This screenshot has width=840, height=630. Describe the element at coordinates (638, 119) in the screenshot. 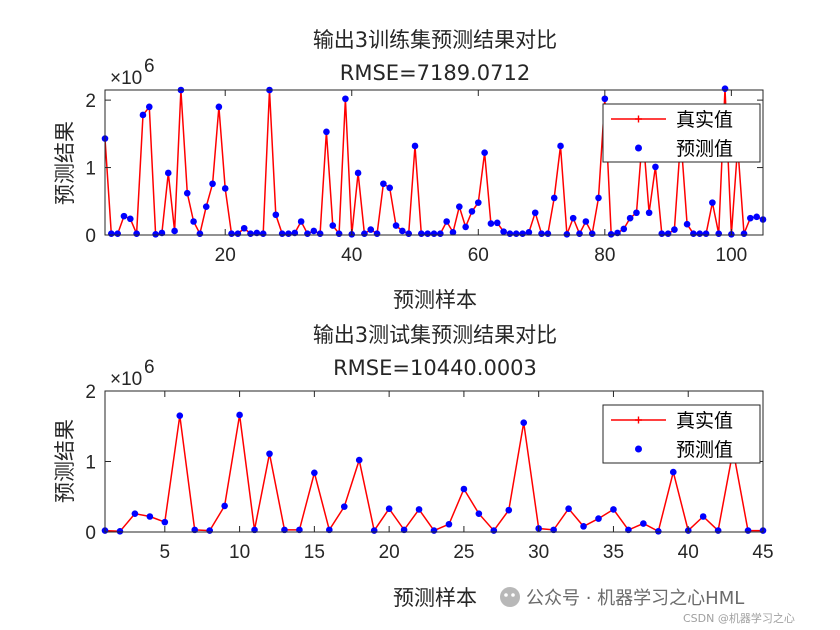

I see `train-legend-actual-marker` at that location.